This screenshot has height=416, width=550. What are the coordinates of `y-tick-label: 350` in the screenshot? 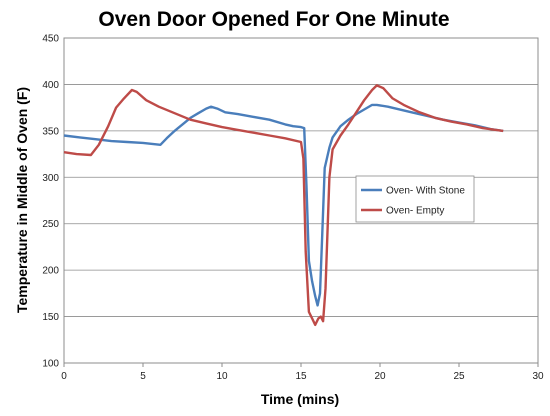 It's located at (50, 131).